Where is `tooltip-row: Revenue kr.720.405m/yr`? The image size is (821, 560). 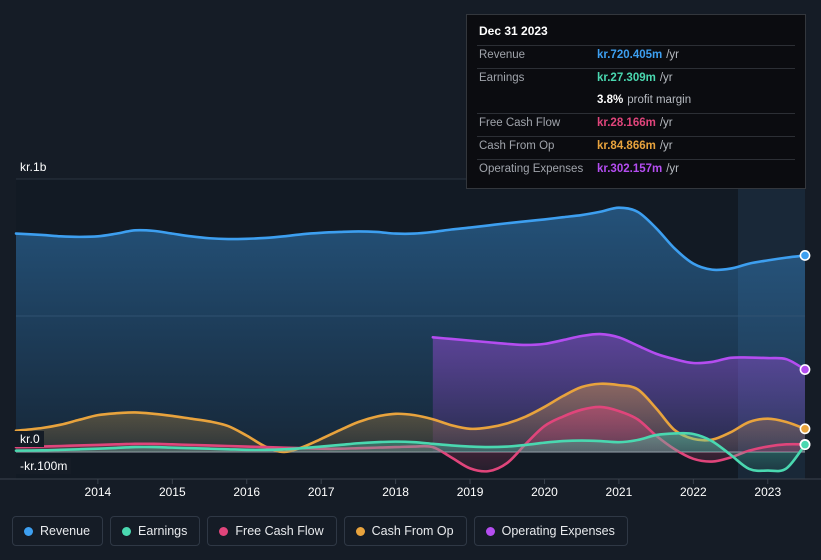
tooltip-row: Revenue kr.720.405m/yr is located at coordinates (636, 56).